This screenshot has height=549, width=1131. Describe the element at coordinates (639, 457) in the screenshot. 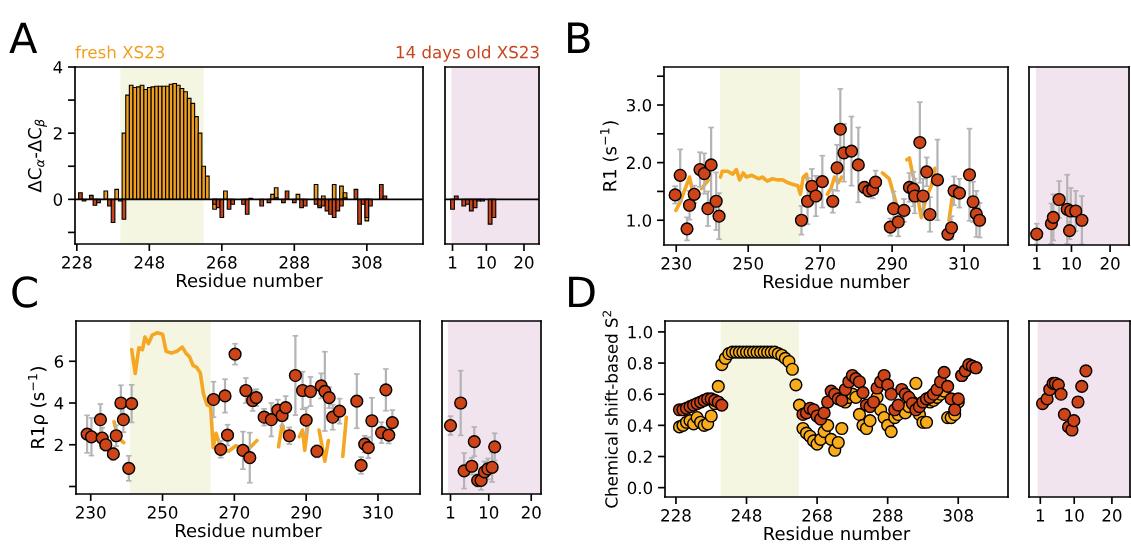

I see `y-tick-label: 0.2` at that location.